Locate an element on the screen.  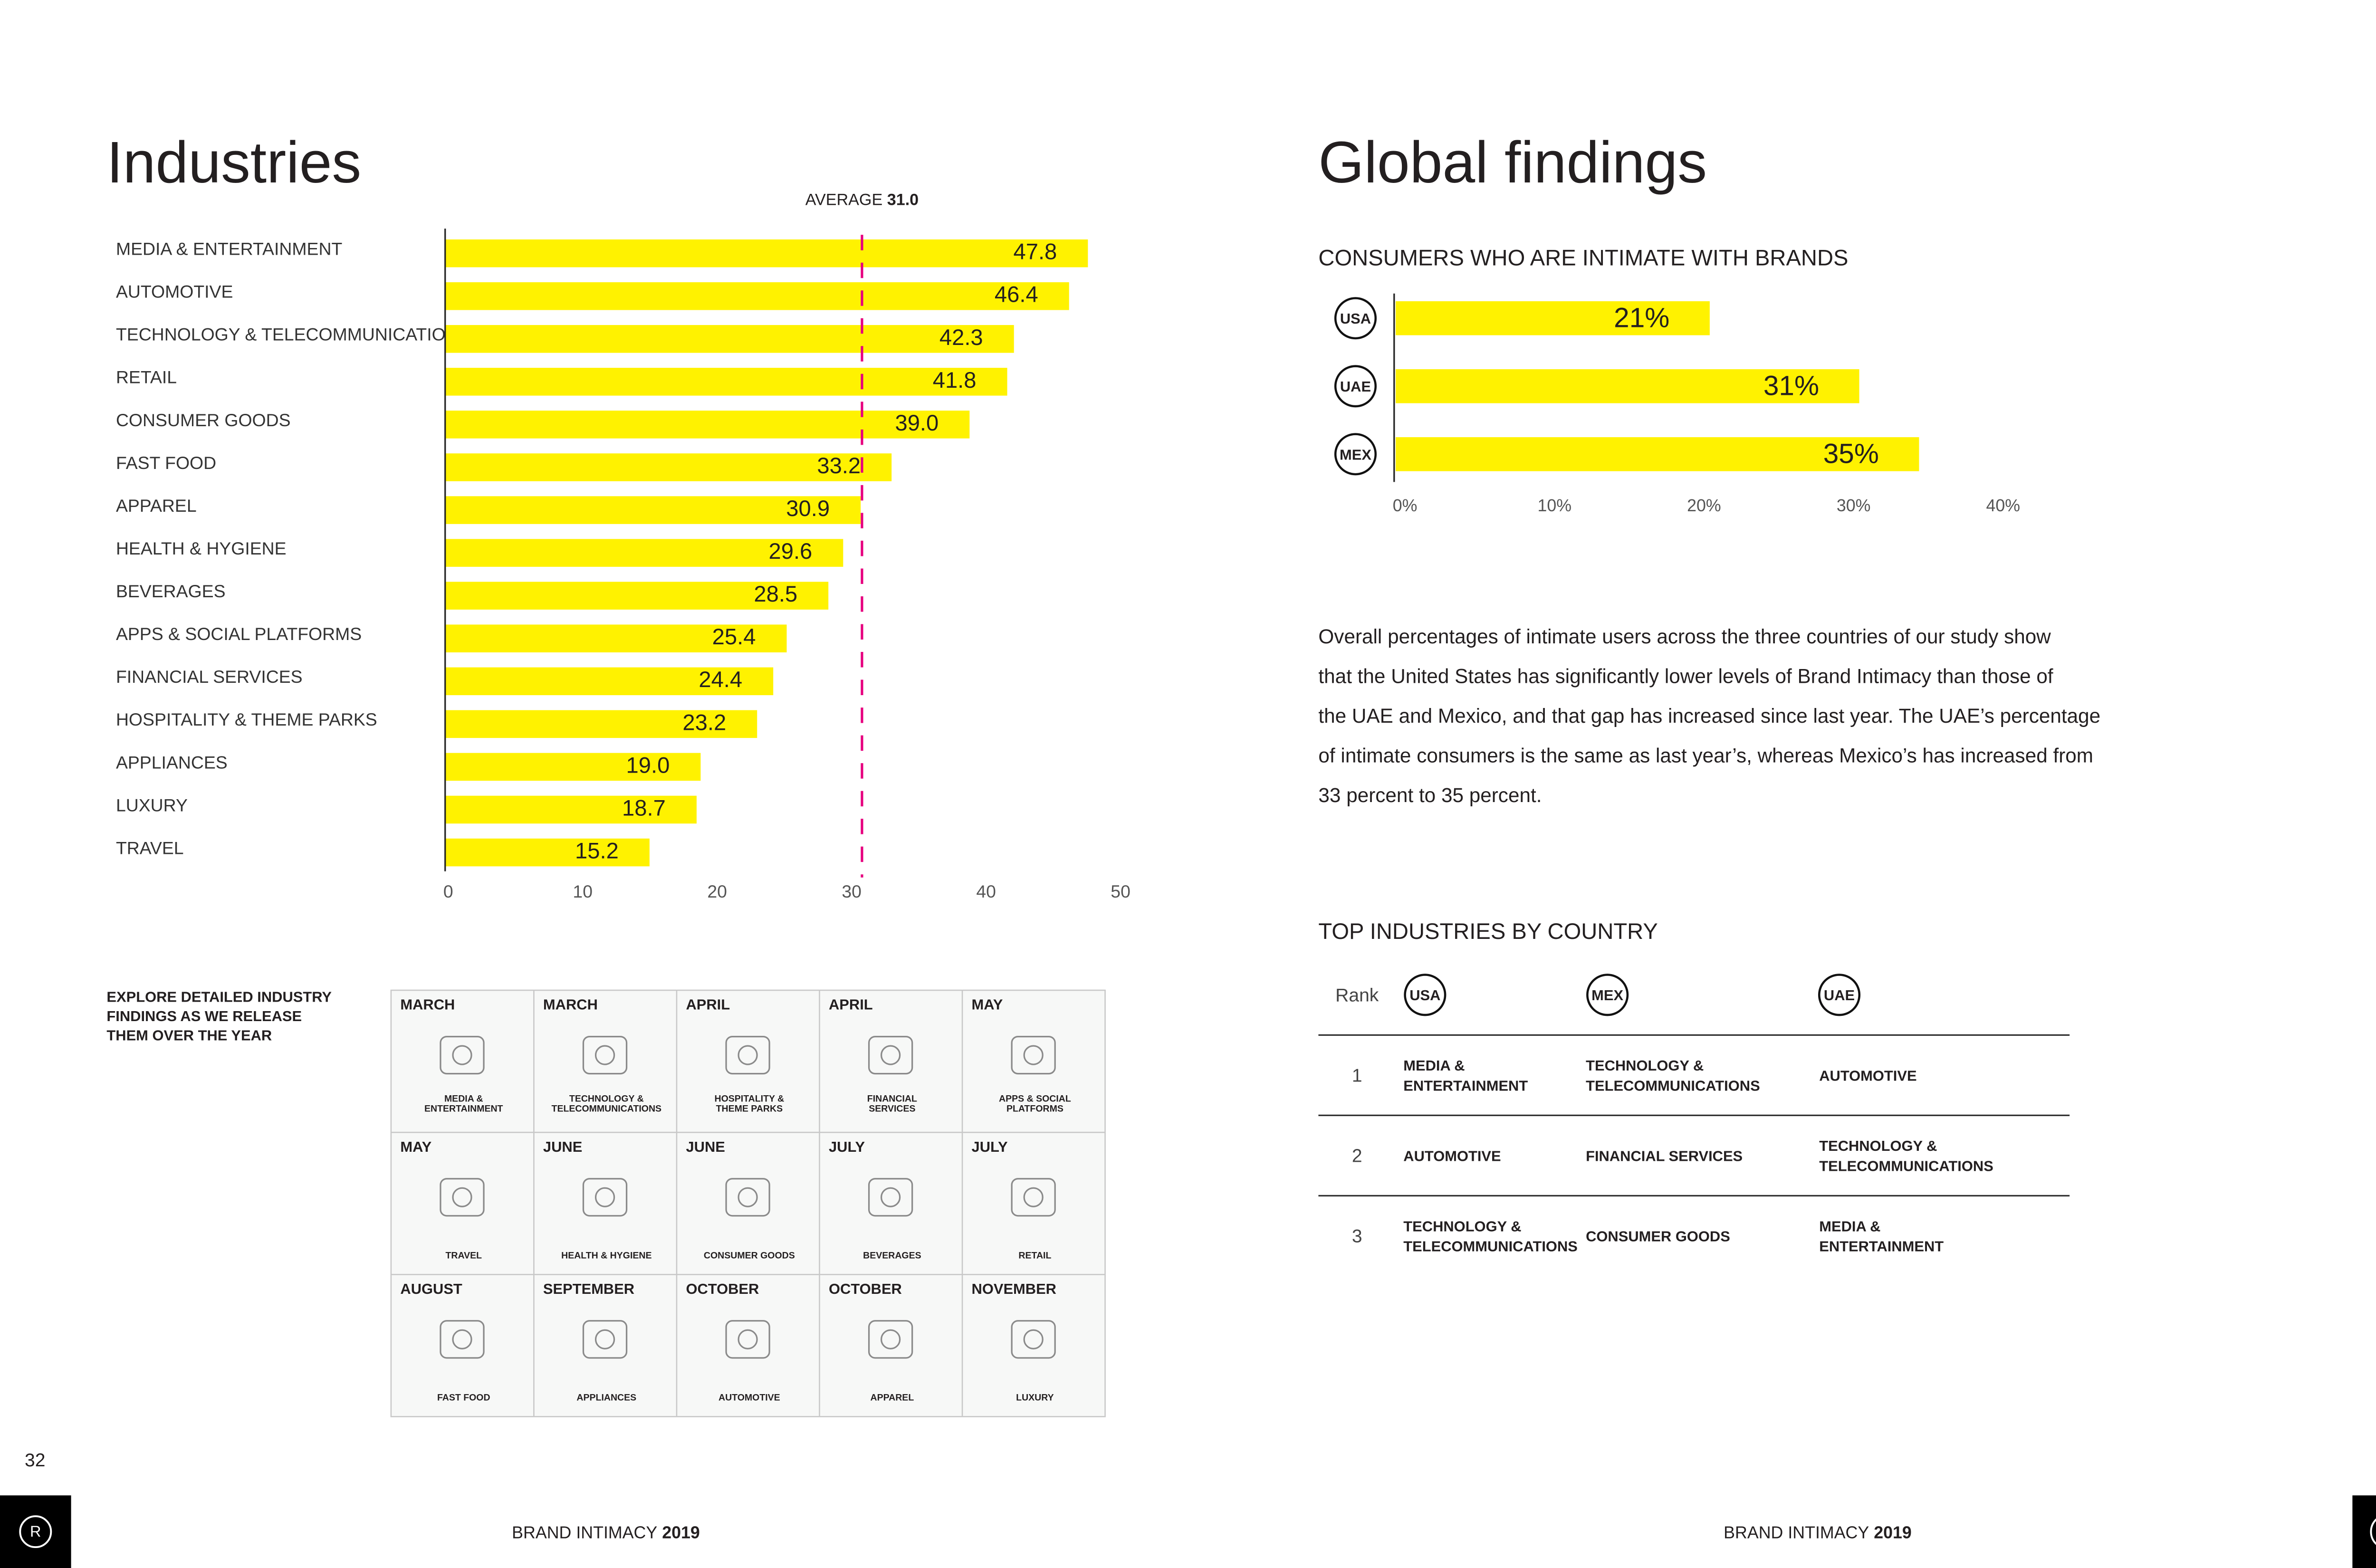
value-label: 23.2 is located at coordinates (704, 722).